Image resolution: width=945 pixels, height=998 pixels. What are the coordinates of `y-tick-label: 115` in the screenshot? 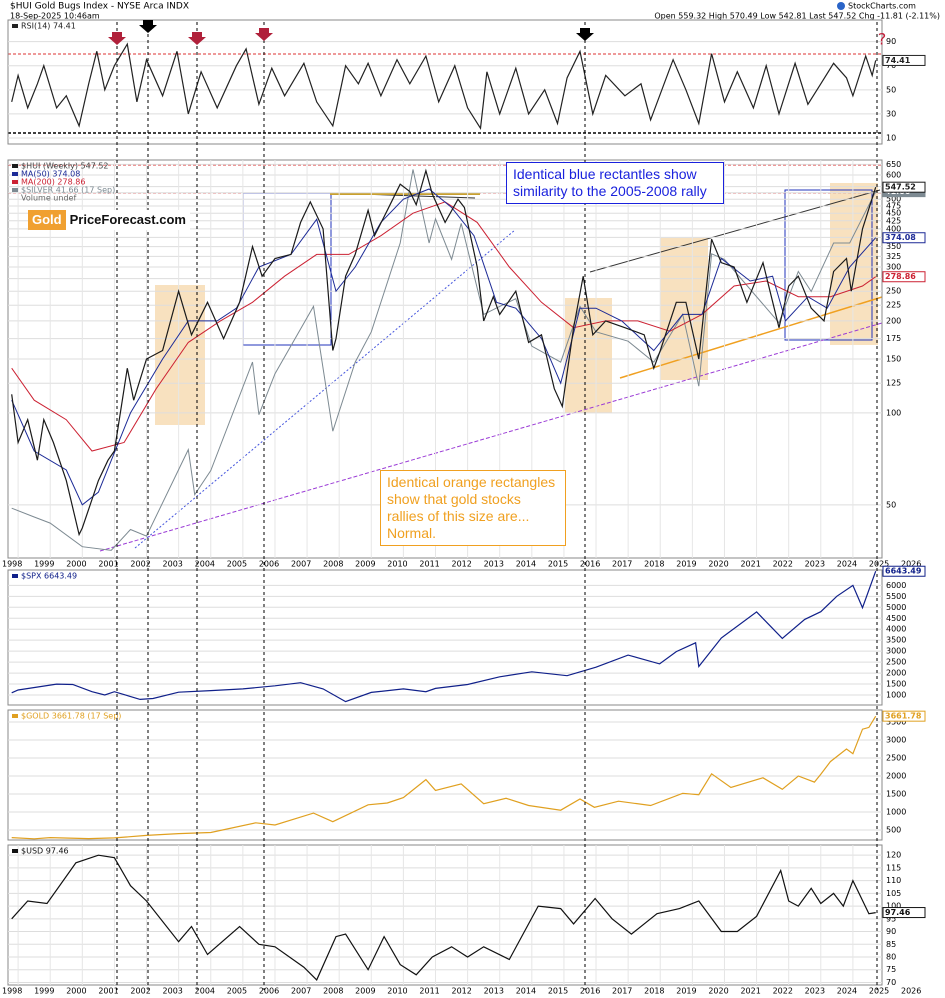 It's located at (893, 867).